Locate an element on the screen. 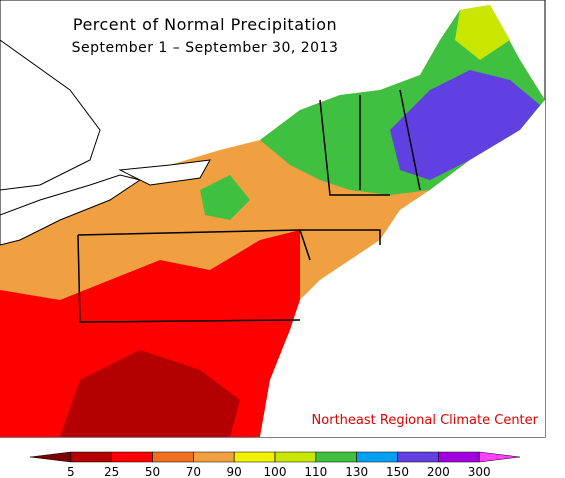 The height and width of the screenshot is (478, 565). colorbar-low-end is located at coordinates (50, 457).